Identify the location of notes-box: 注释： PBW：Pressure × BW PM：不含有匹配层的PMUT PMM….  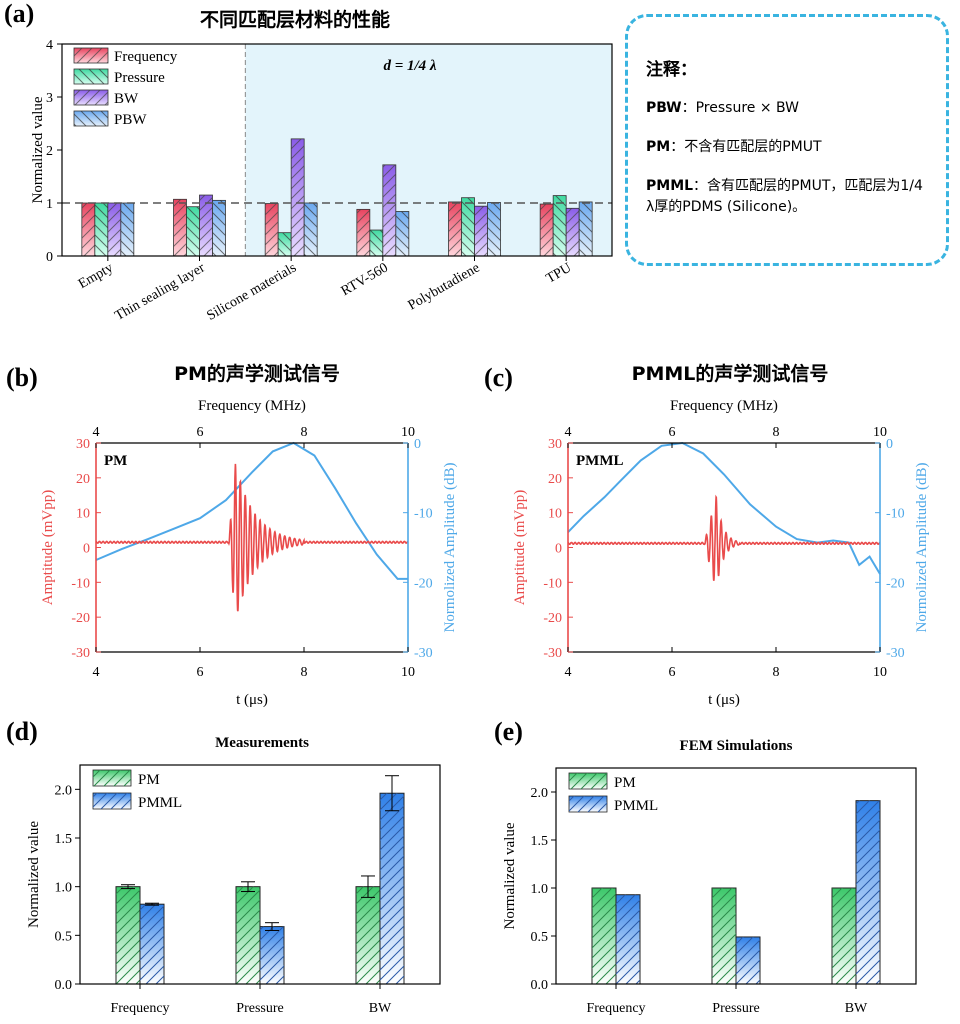
(787, 140).